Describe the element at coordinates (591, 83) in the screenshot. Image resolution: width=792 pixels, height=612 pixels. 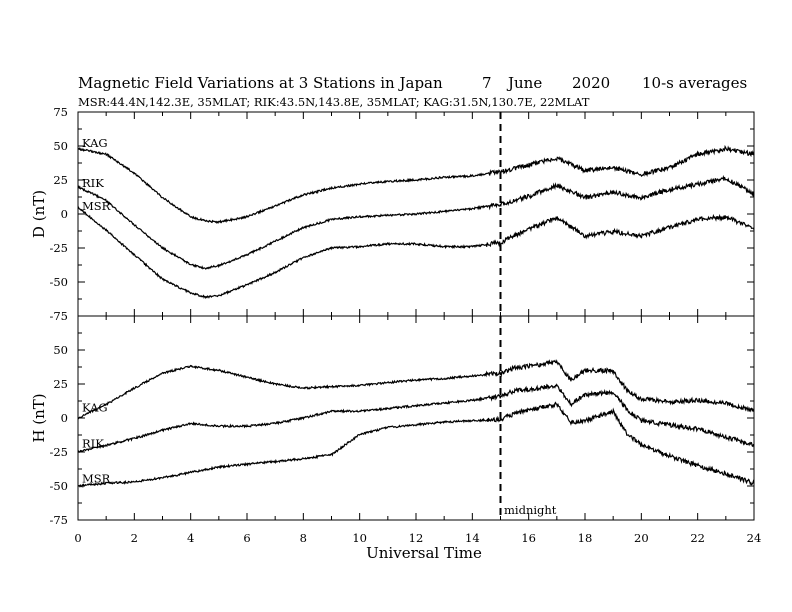
I see `chart-date-year: 2020` at that location.